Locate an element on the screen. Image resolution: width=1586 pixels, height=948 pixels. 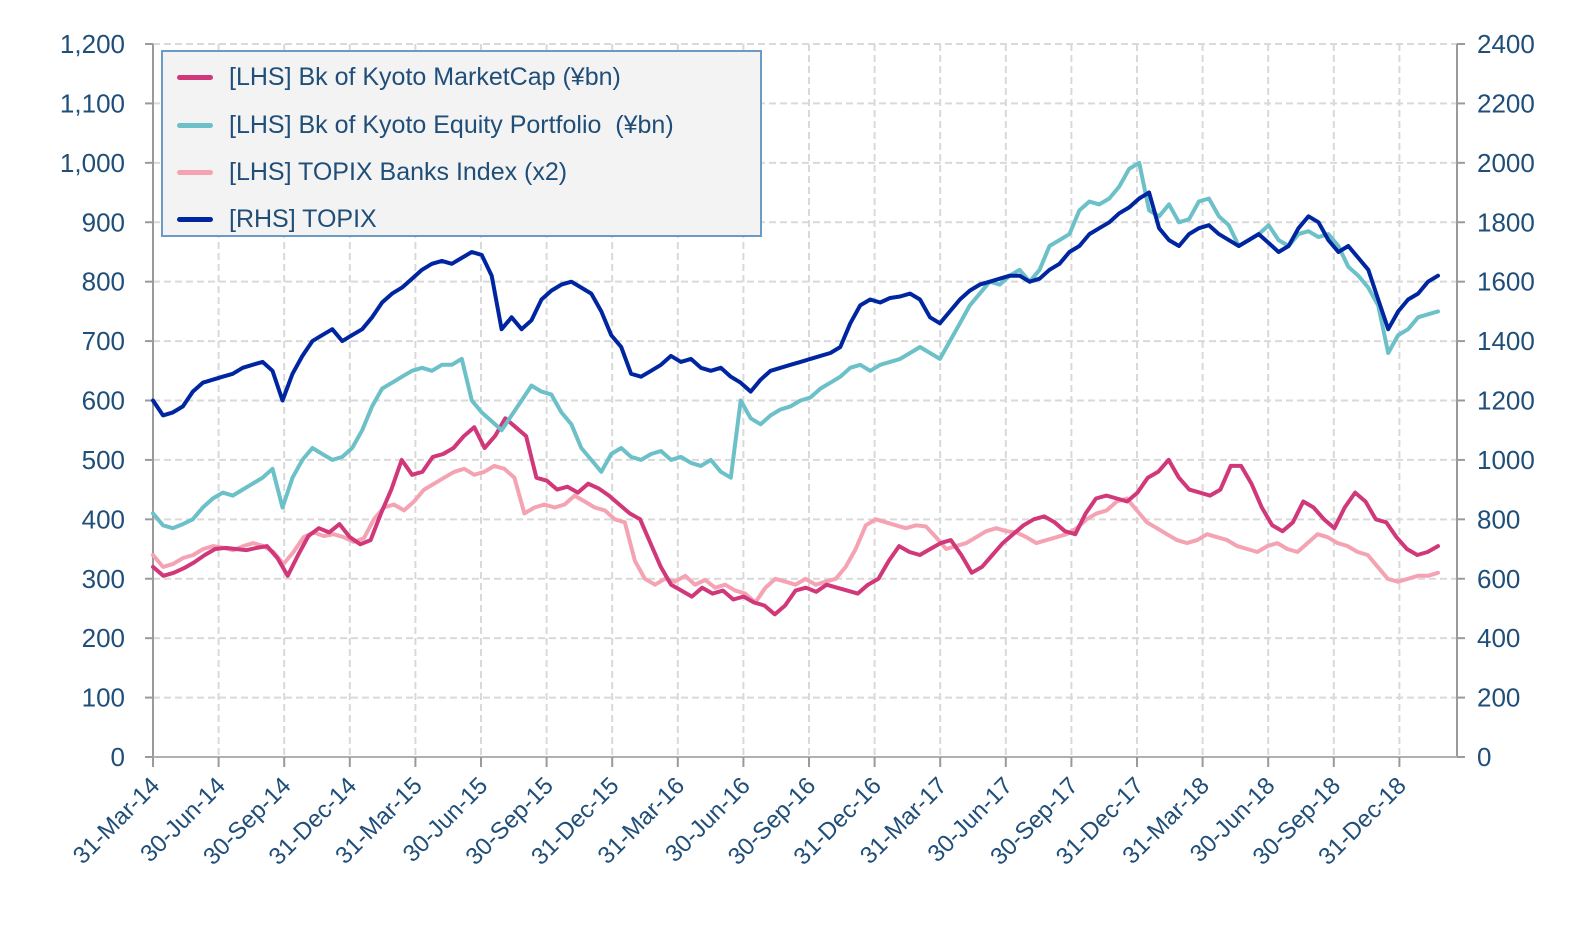
y-tick-label-left: 0 is located at coordinates (118, 757).